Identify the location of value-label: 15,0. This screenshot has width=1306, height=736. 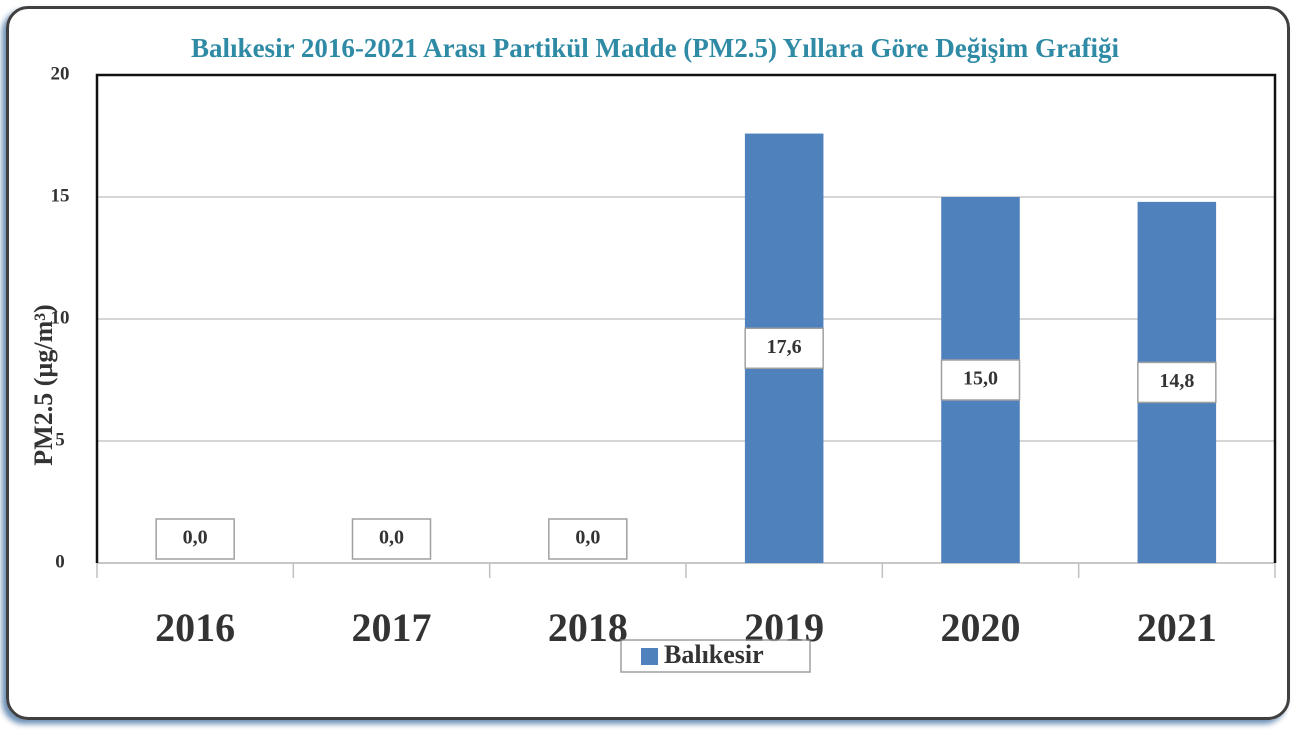
(980, 379).